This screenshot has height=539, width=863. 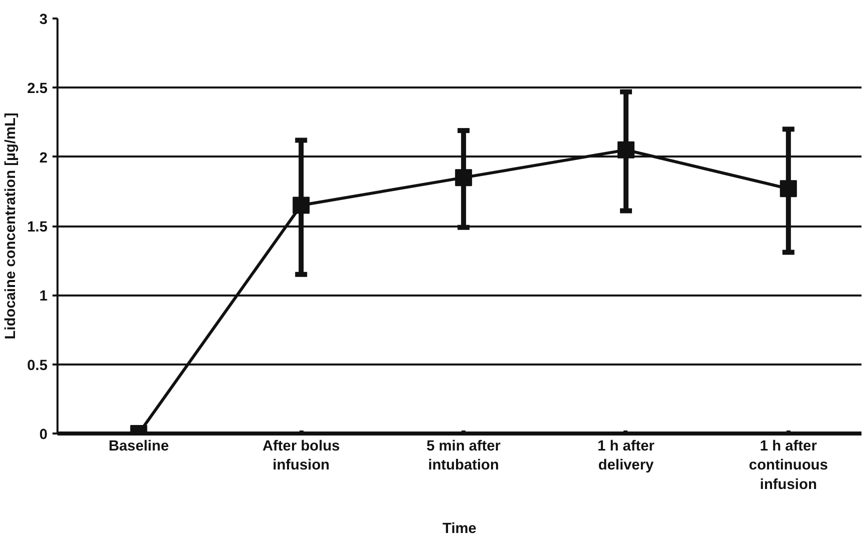 What do you see at coordinates (37, 89) in the screenshot?
I see `y-tick-label: 2.5` at bounding box center [37, 89].